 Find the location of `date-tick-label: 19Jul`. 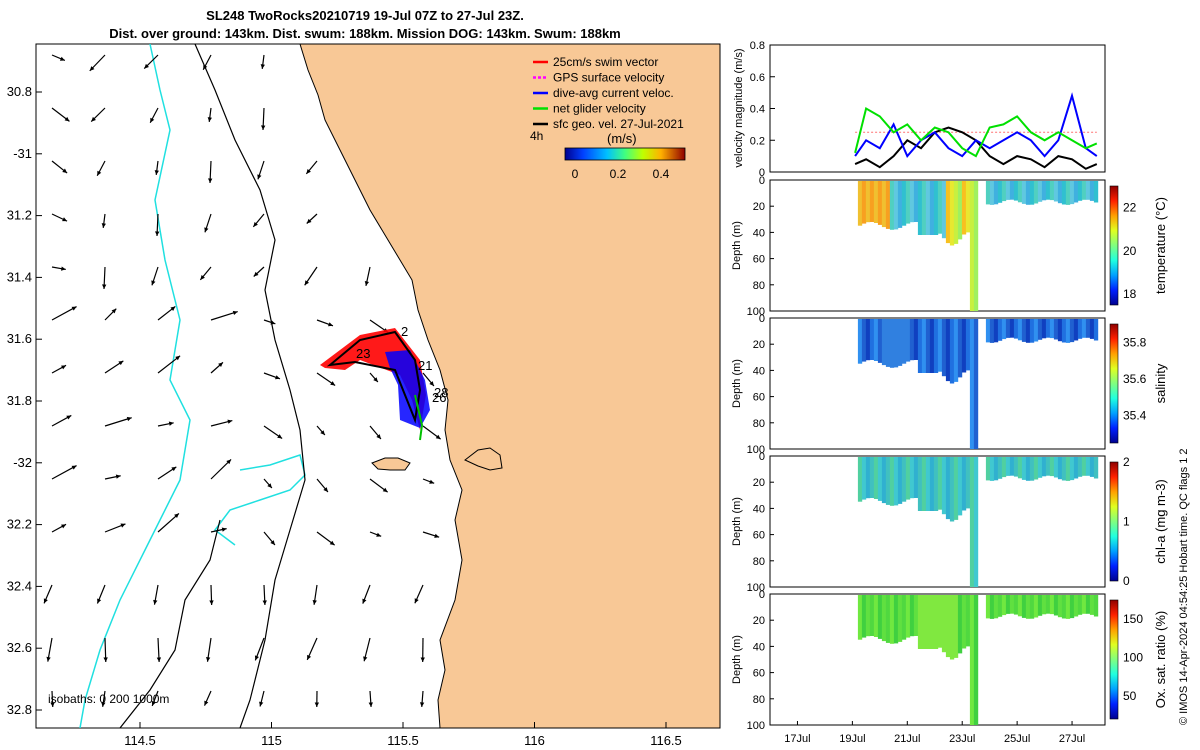

date-tick-label: 19Jul is located at coordinates (852, 739).